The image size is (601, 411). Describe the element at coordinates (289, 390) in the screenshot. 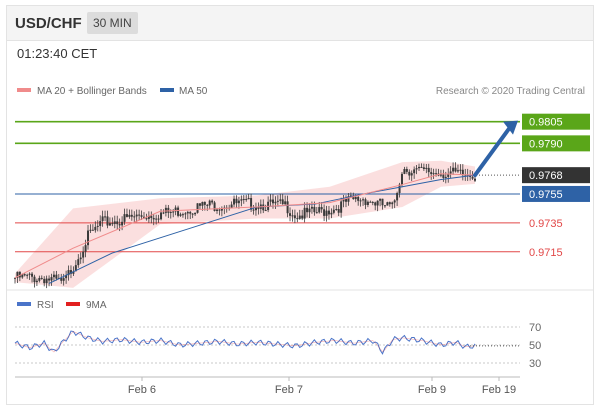

I see `x-tick-label: Feb 7` at that location.